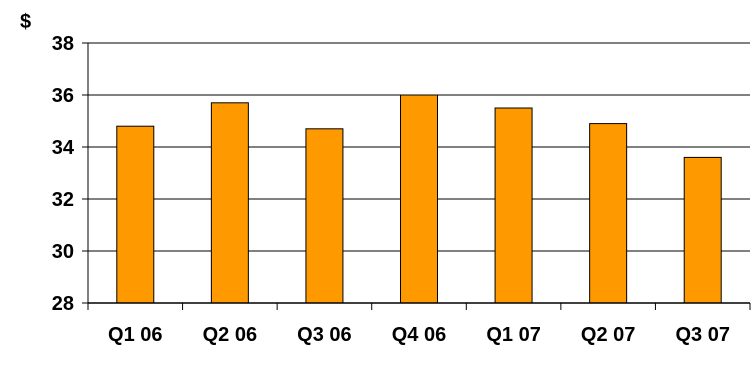 This screenshot has width=753, height=368. Describe the element at coordinates (63, 96) in the screenshot. I see `y-tick-label: 36` at that location.